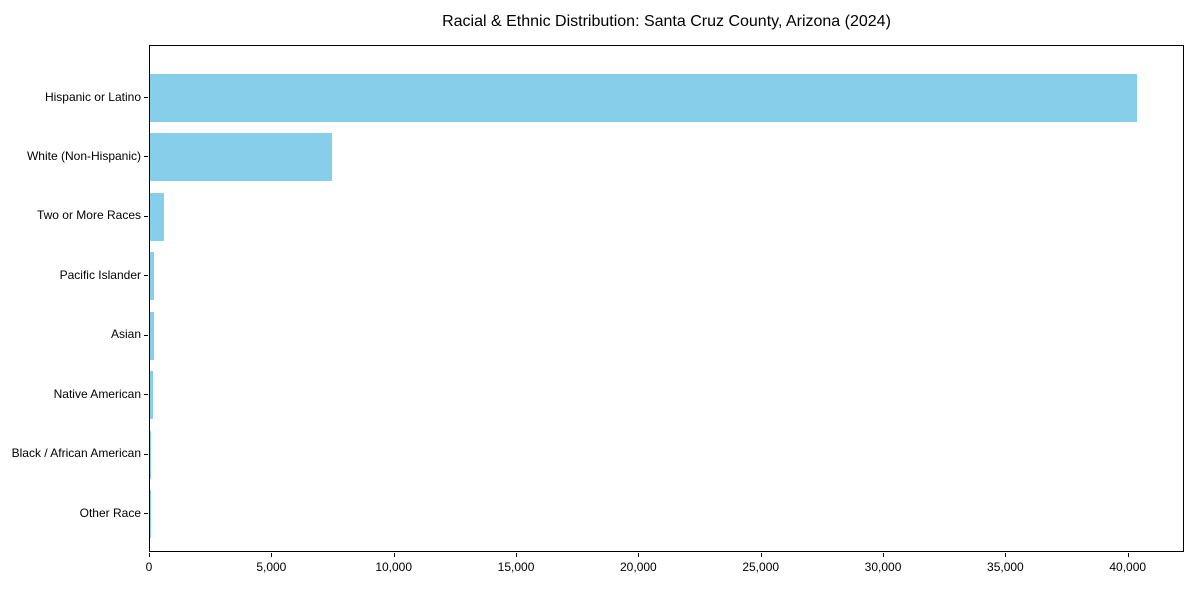 Image resolution: width=1200 pixels, height=600 pixels. What do you see at coordinates (125, 334) in the screenshot?
I see `y-tick-label: Asian` at bounding box center [125, 334].